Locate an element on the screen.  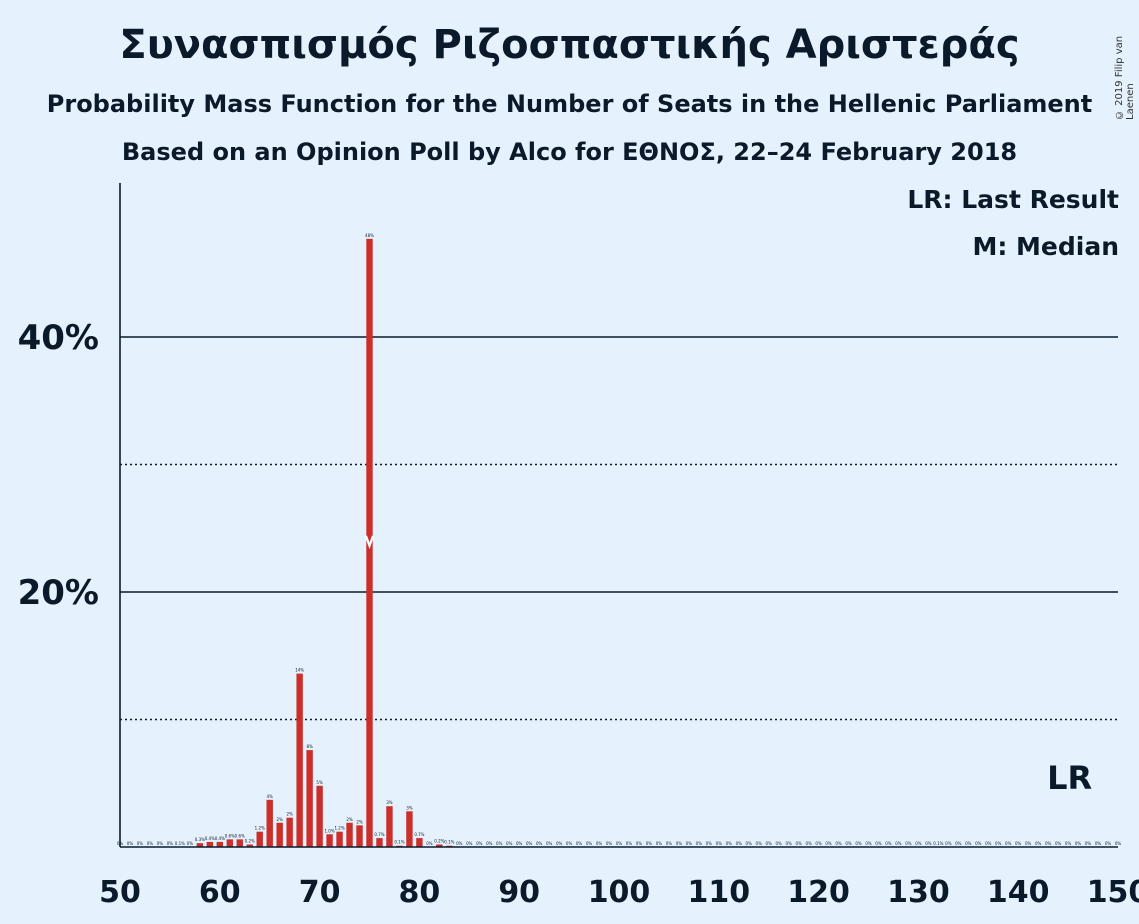
data-label: 8% is located at coordinates (309, 746).